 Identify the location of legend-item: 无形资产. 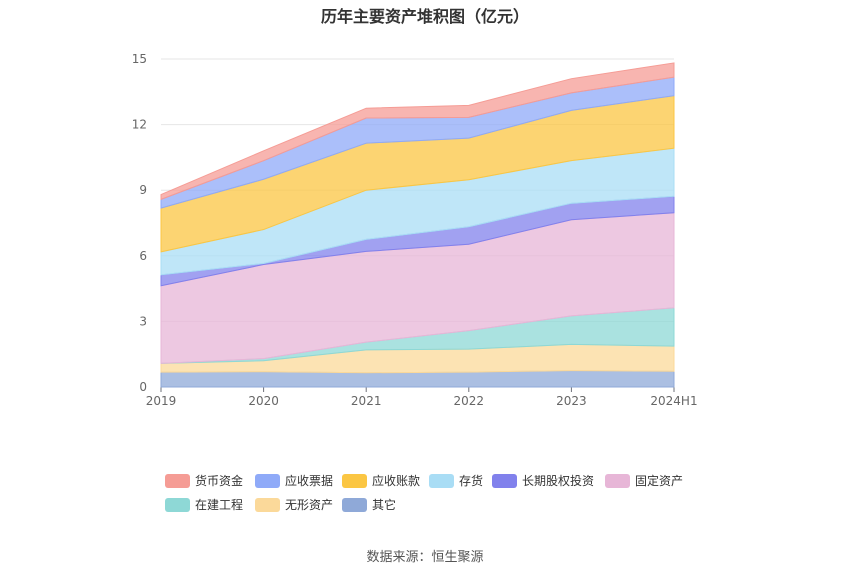
(294, 505).